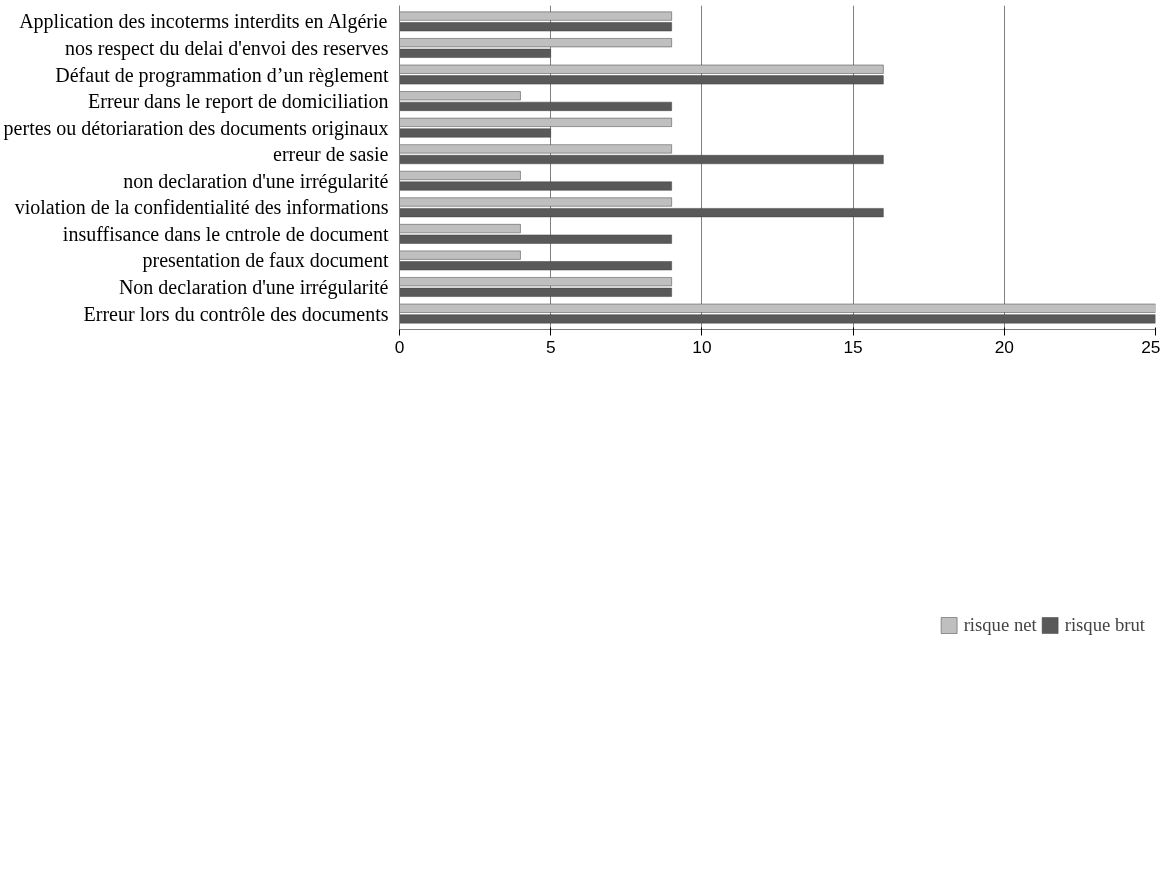 The height and width of the screenshot is (883, 1168). What do you see at coordinates (238, 102) in the screenshot?
I see `y-tick-label: Erreur dans le report de domiciliation` at bounding box center [238, 102].